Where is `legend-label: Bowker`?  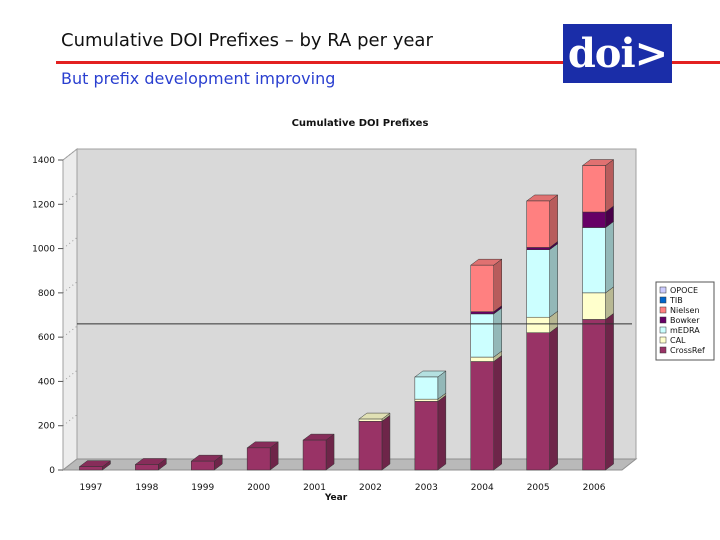
legend-label: Bowker is located at coordinates (685, 320).